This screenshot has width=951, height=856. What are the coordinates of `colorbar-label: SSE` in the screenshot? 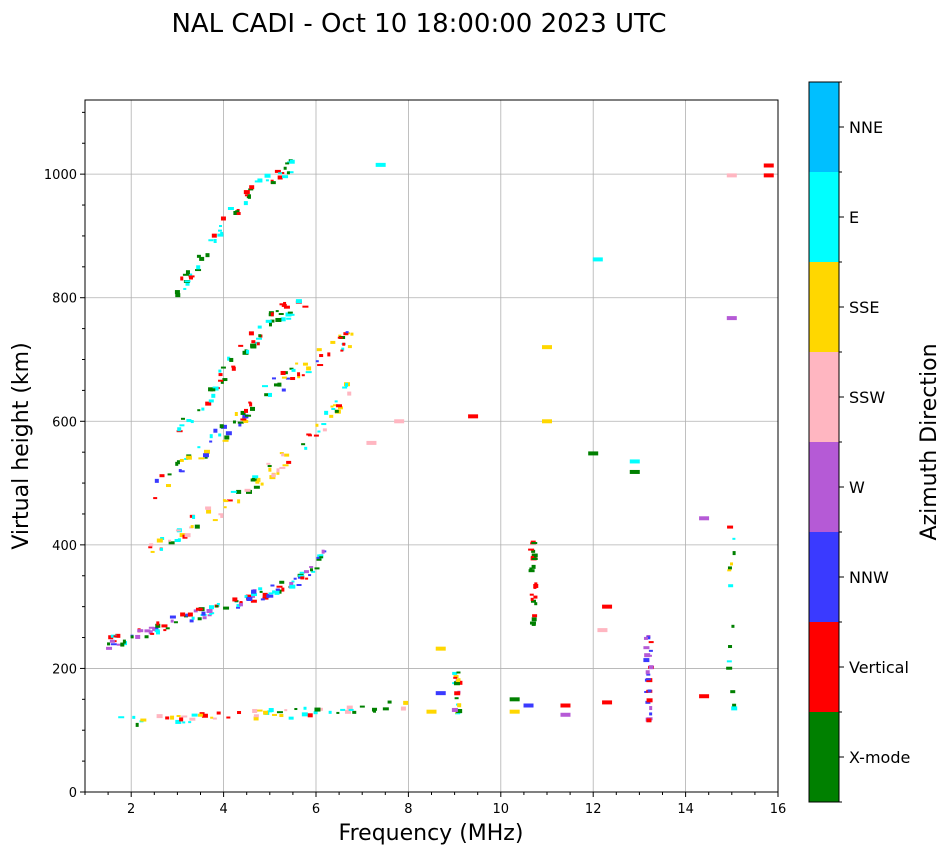 It's located at (864, 307).